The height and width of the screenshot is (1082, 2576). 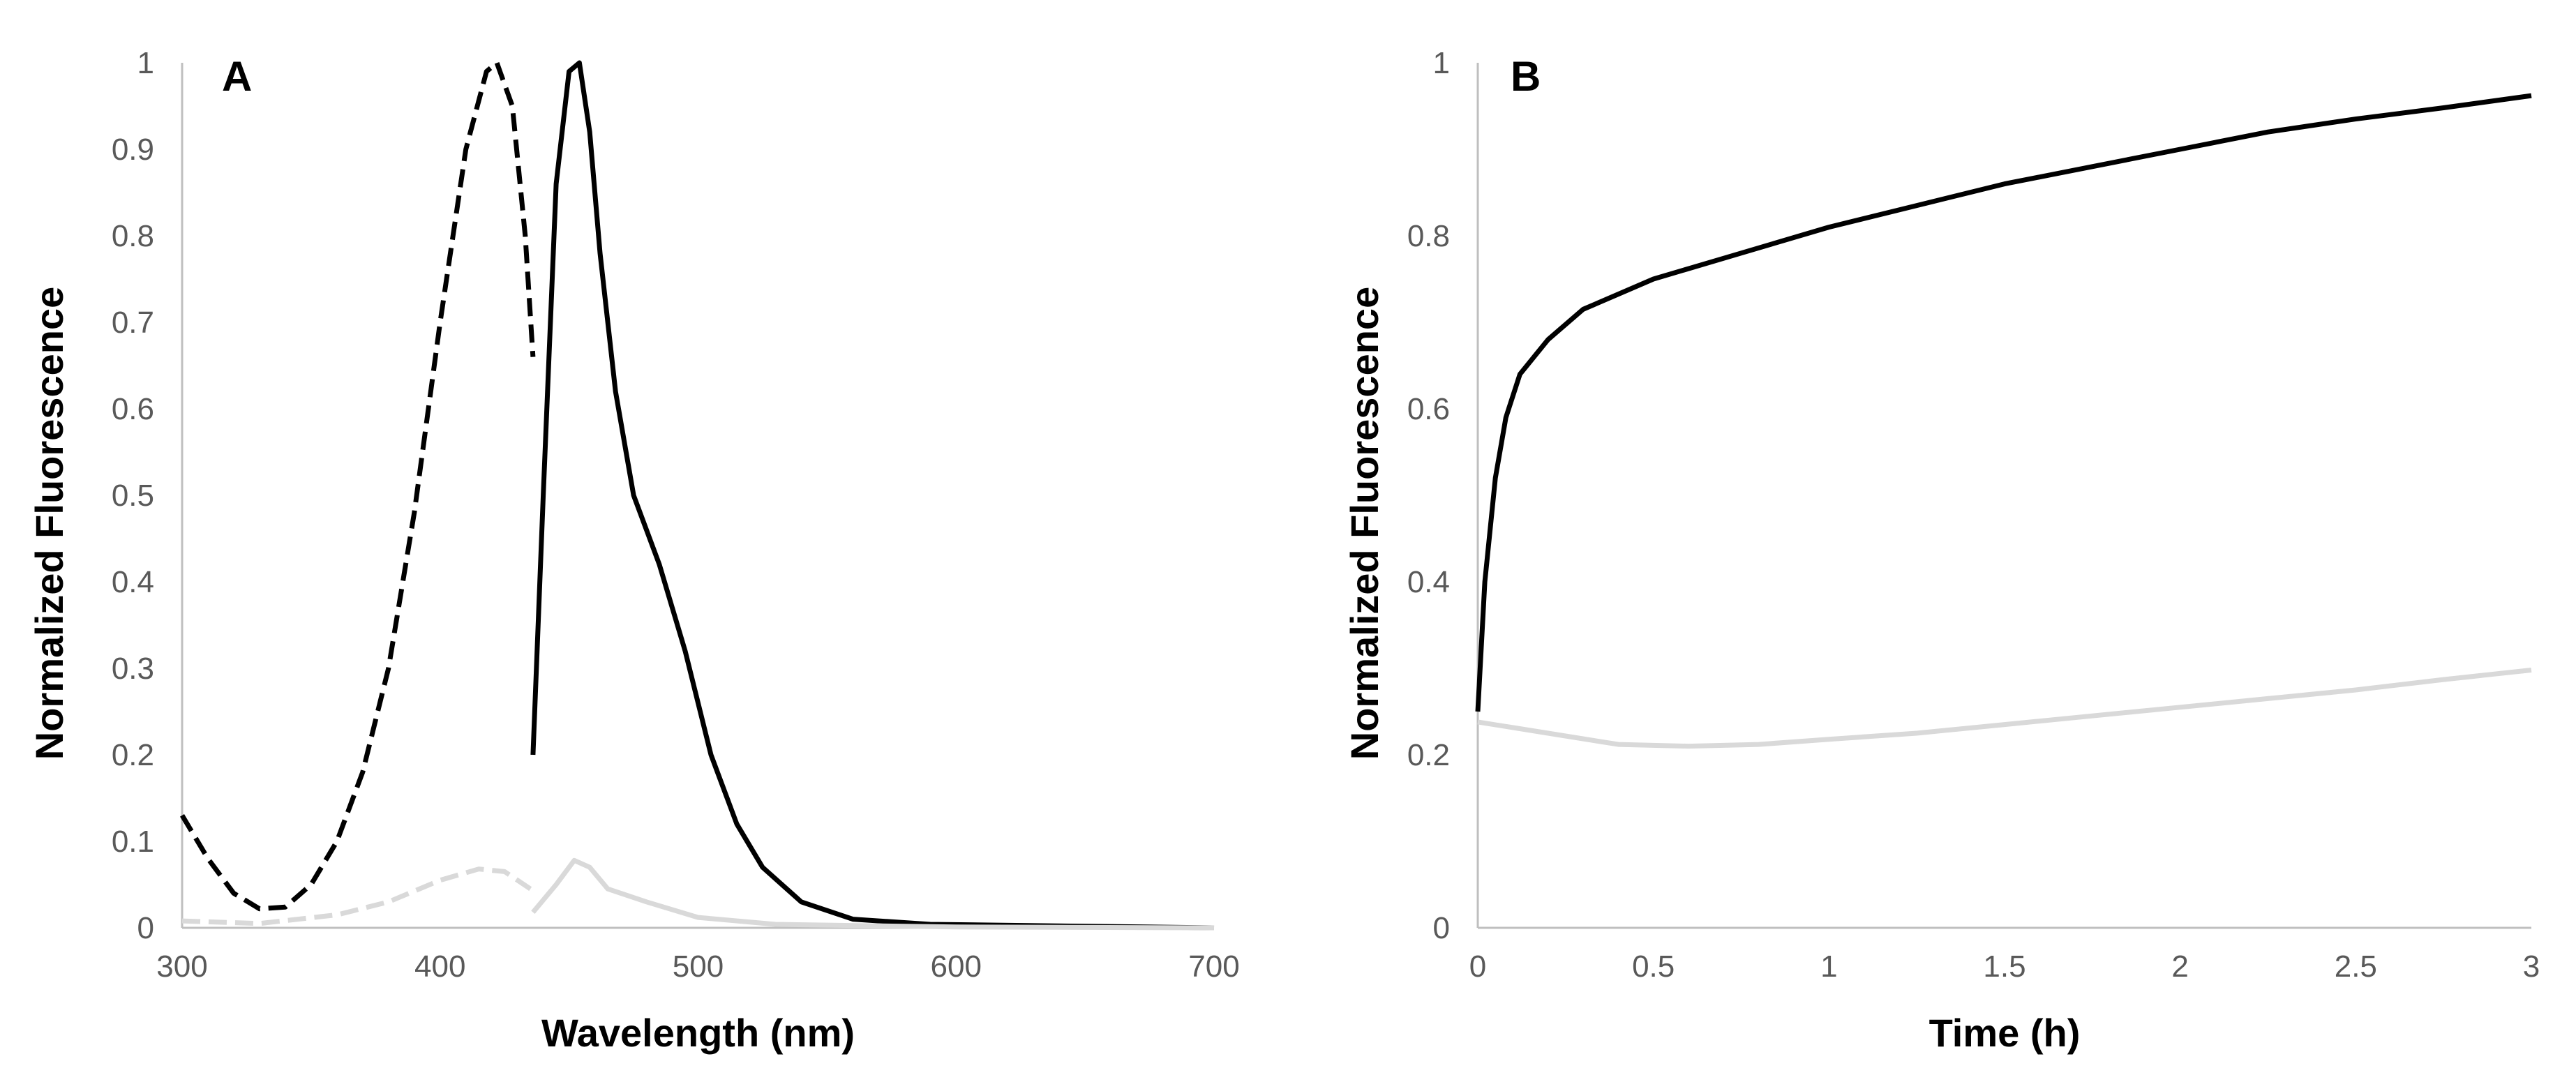 I want to click on series-line-excitation, so click(x=357, y=486).